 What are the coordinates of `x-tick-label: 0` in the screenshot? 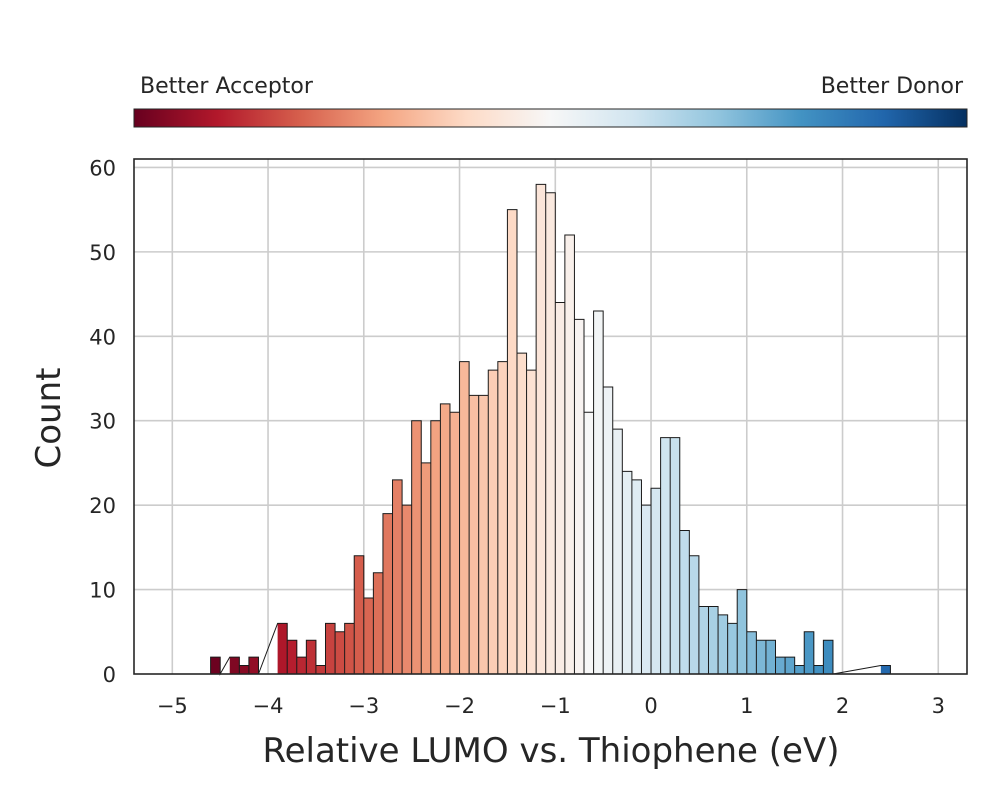 It's located at (650, 706).